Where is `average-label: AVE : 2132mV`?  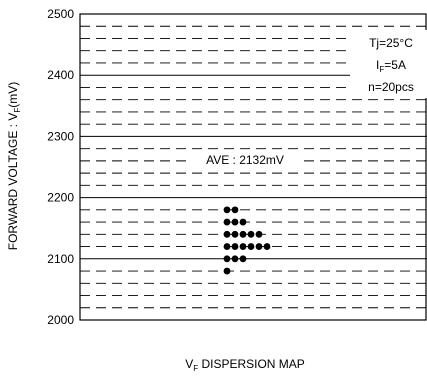
average-label: AVE : 2132mV is located at coordinates (245, 160).